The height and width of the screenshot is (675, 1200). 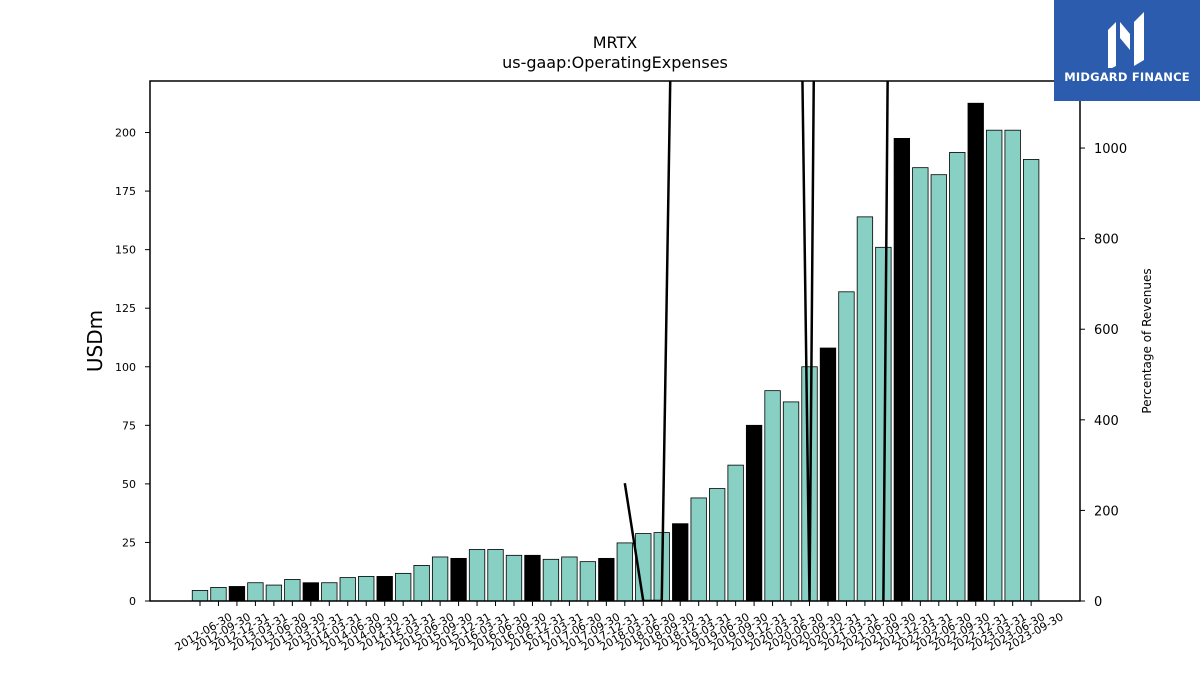 I want to click on y-axis-left: 0 25 50 75 100 125 150 175 200, so click(x=132, y=367).